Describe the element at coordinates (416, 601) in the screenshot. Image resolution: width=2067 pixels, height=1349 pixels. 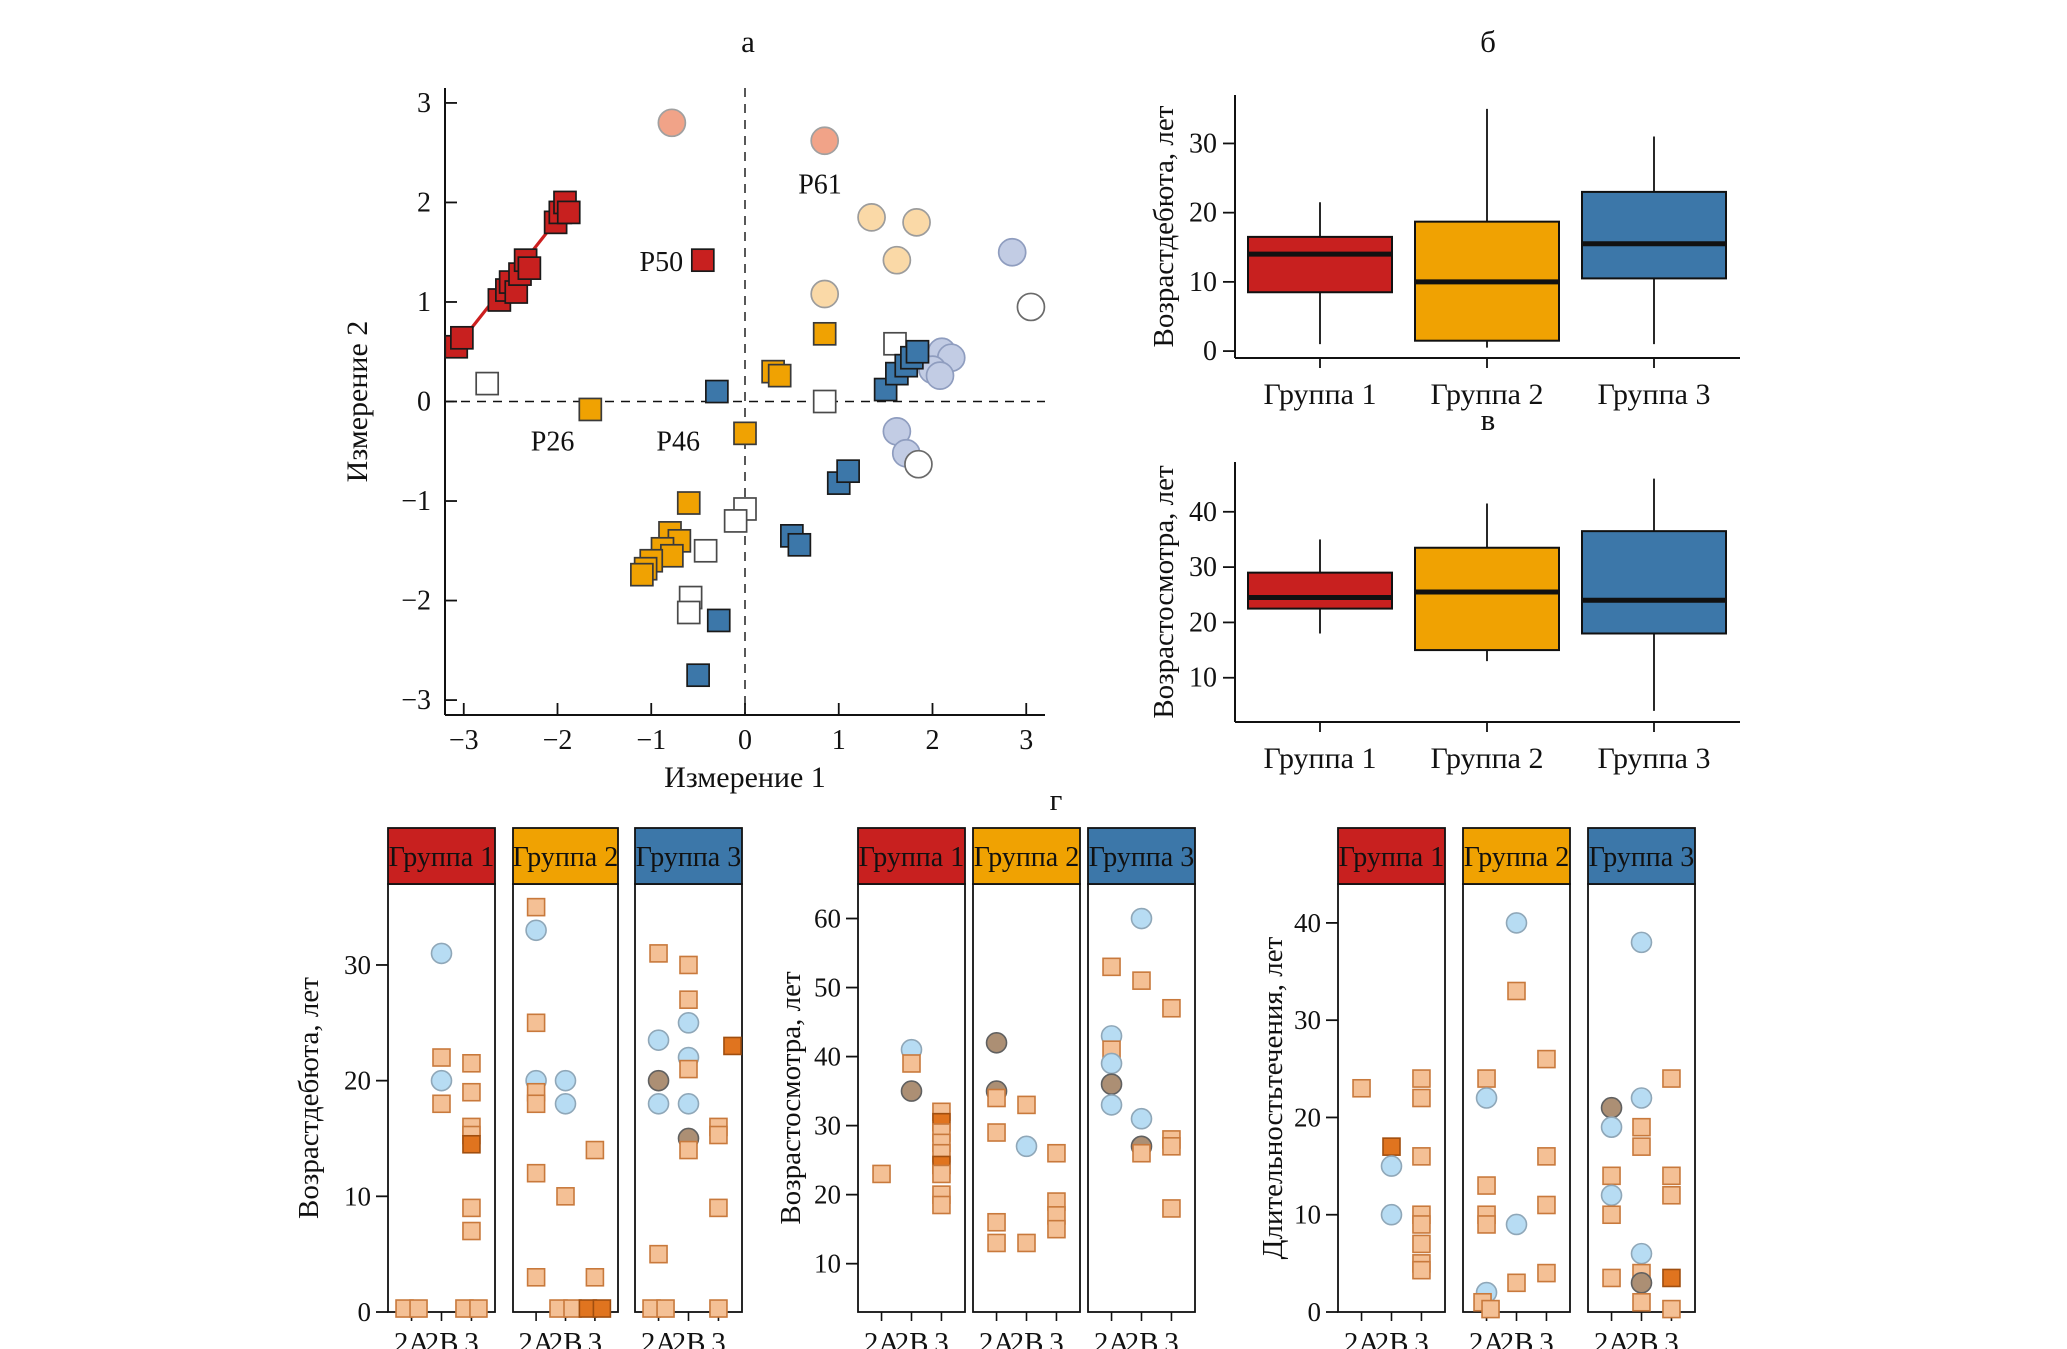
I see `y-tick-label: −2` at that location.